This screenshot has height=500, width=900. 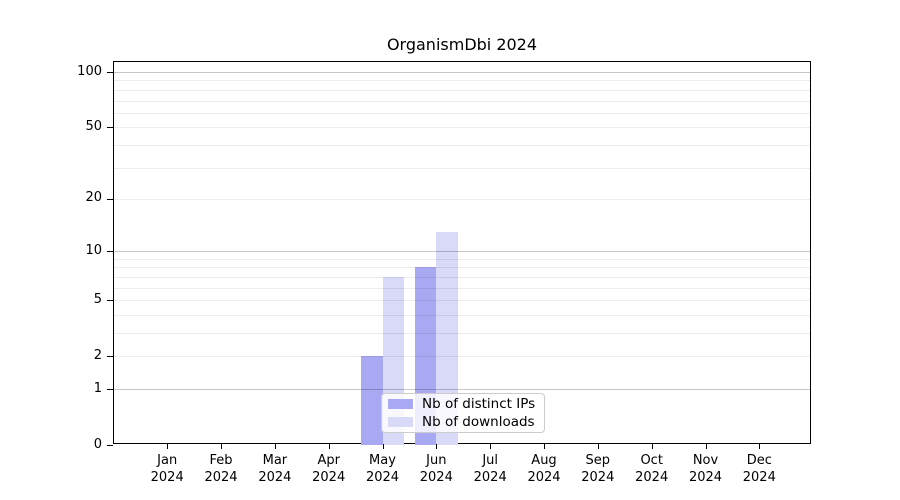 What do you see at coordinates (760, 446) in the screenshot?
I see `x-tick-dec` at bounding box center [760, 446].